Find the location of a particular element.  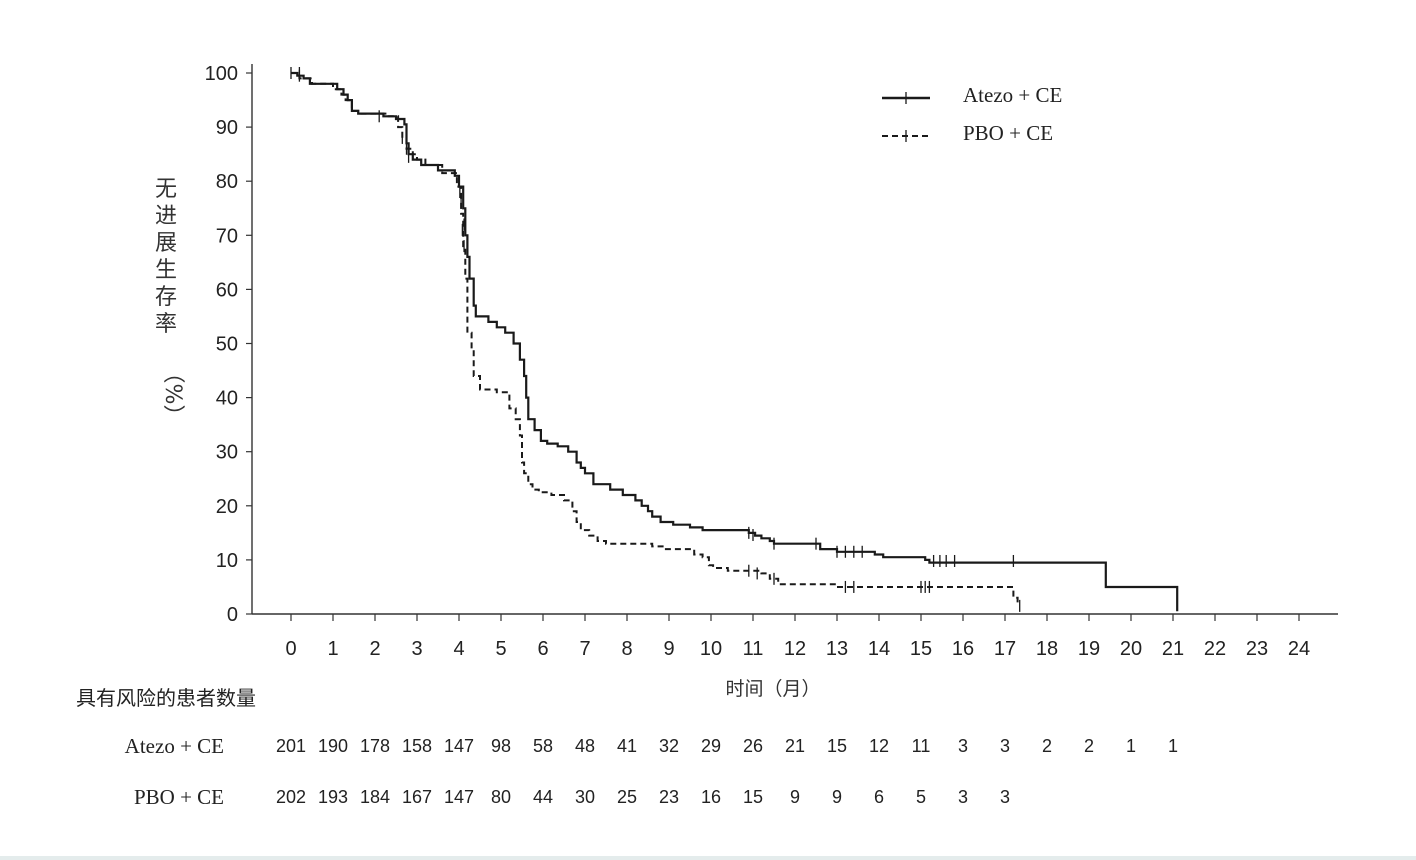

risk-count: 5 is located at coordinates (921, 797).